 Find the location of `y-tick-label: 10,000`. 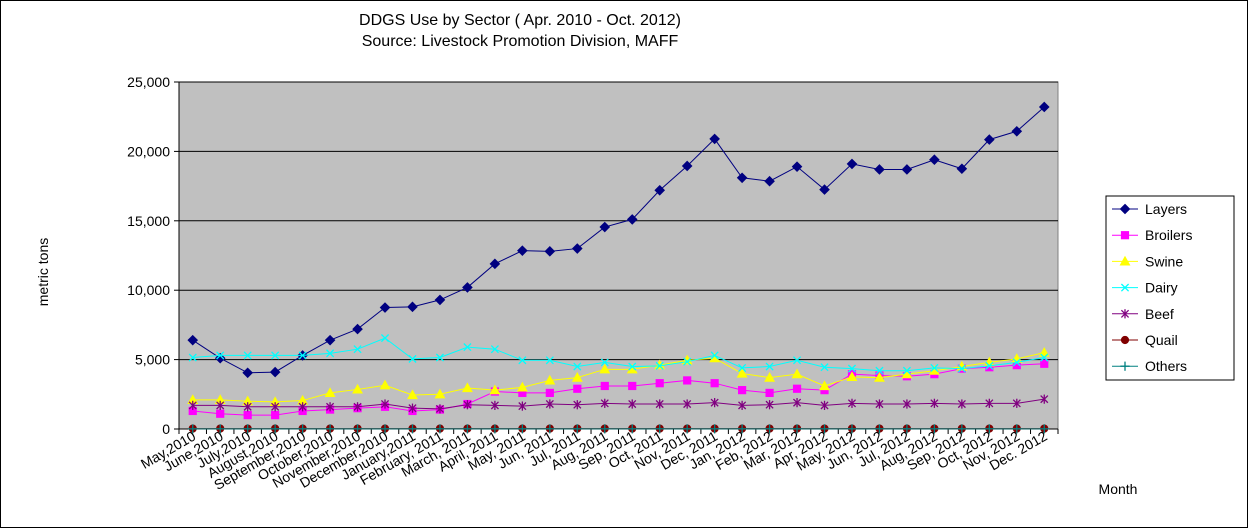

y-tick-label: 10,000 is located at coordinates (148, 290).